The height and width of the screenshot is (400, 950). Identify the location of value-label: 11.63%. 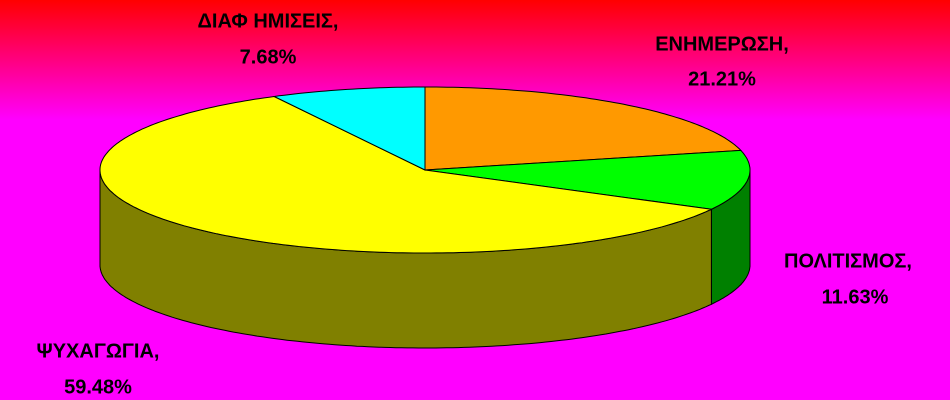
(855, 297).